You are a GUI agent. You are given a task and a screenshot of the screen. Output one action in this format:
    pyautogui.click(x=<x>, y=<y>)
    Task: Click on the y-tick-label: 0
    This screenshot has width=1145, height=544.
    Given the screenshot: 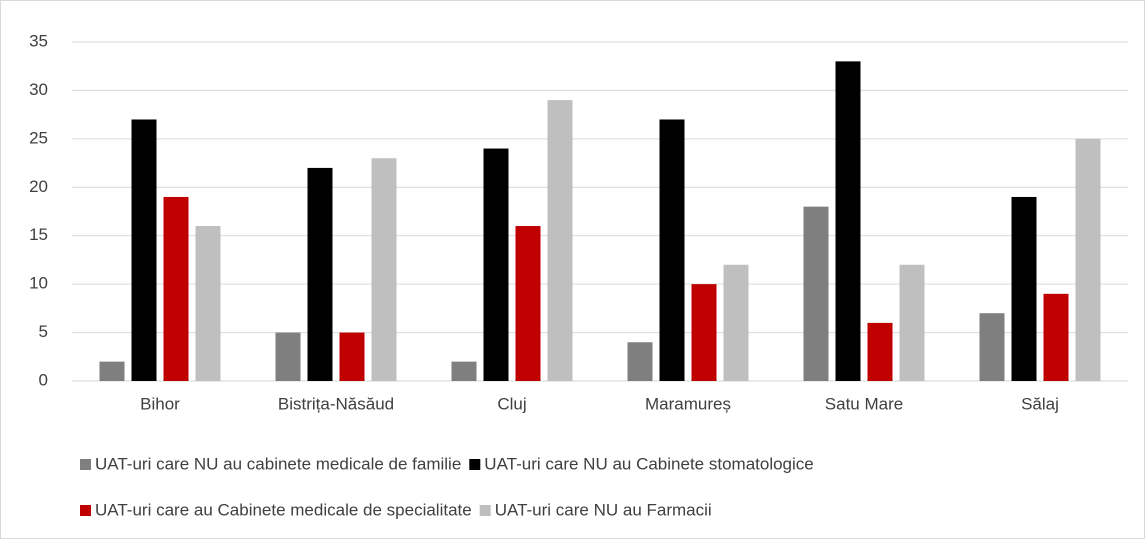 What is the action you would take?
    pyautogui.click(x=43, y=379)
    